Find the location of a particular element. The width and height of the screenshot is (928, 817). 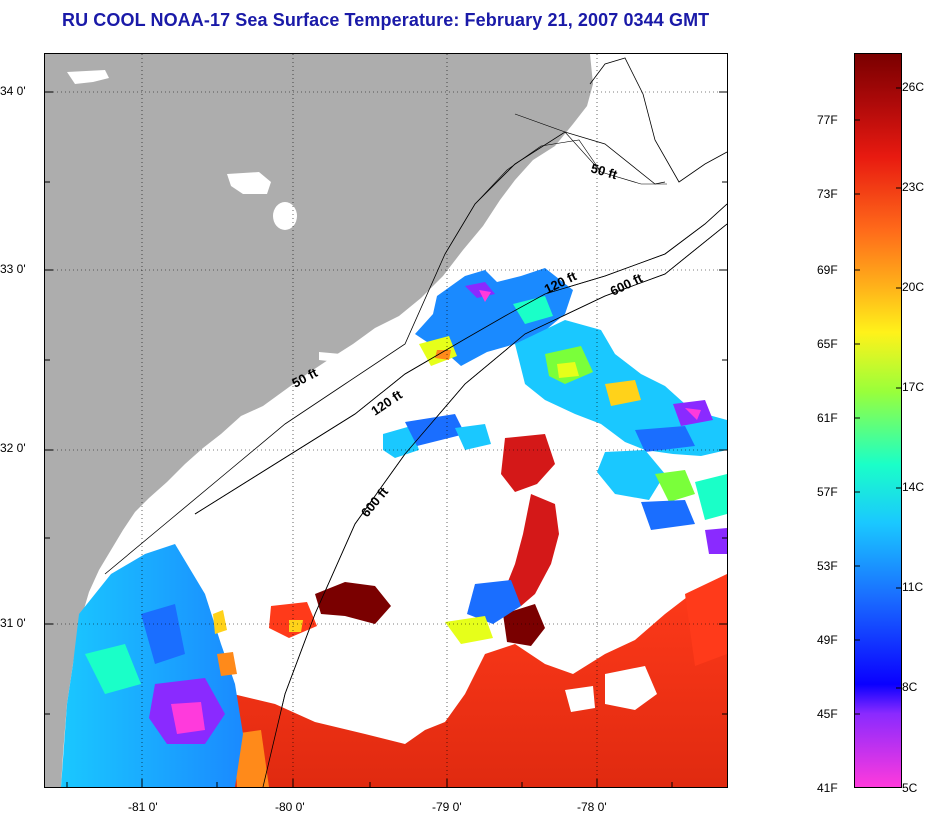

isobath-label-50-north: 50 ft is located at coordinates (604, 171).